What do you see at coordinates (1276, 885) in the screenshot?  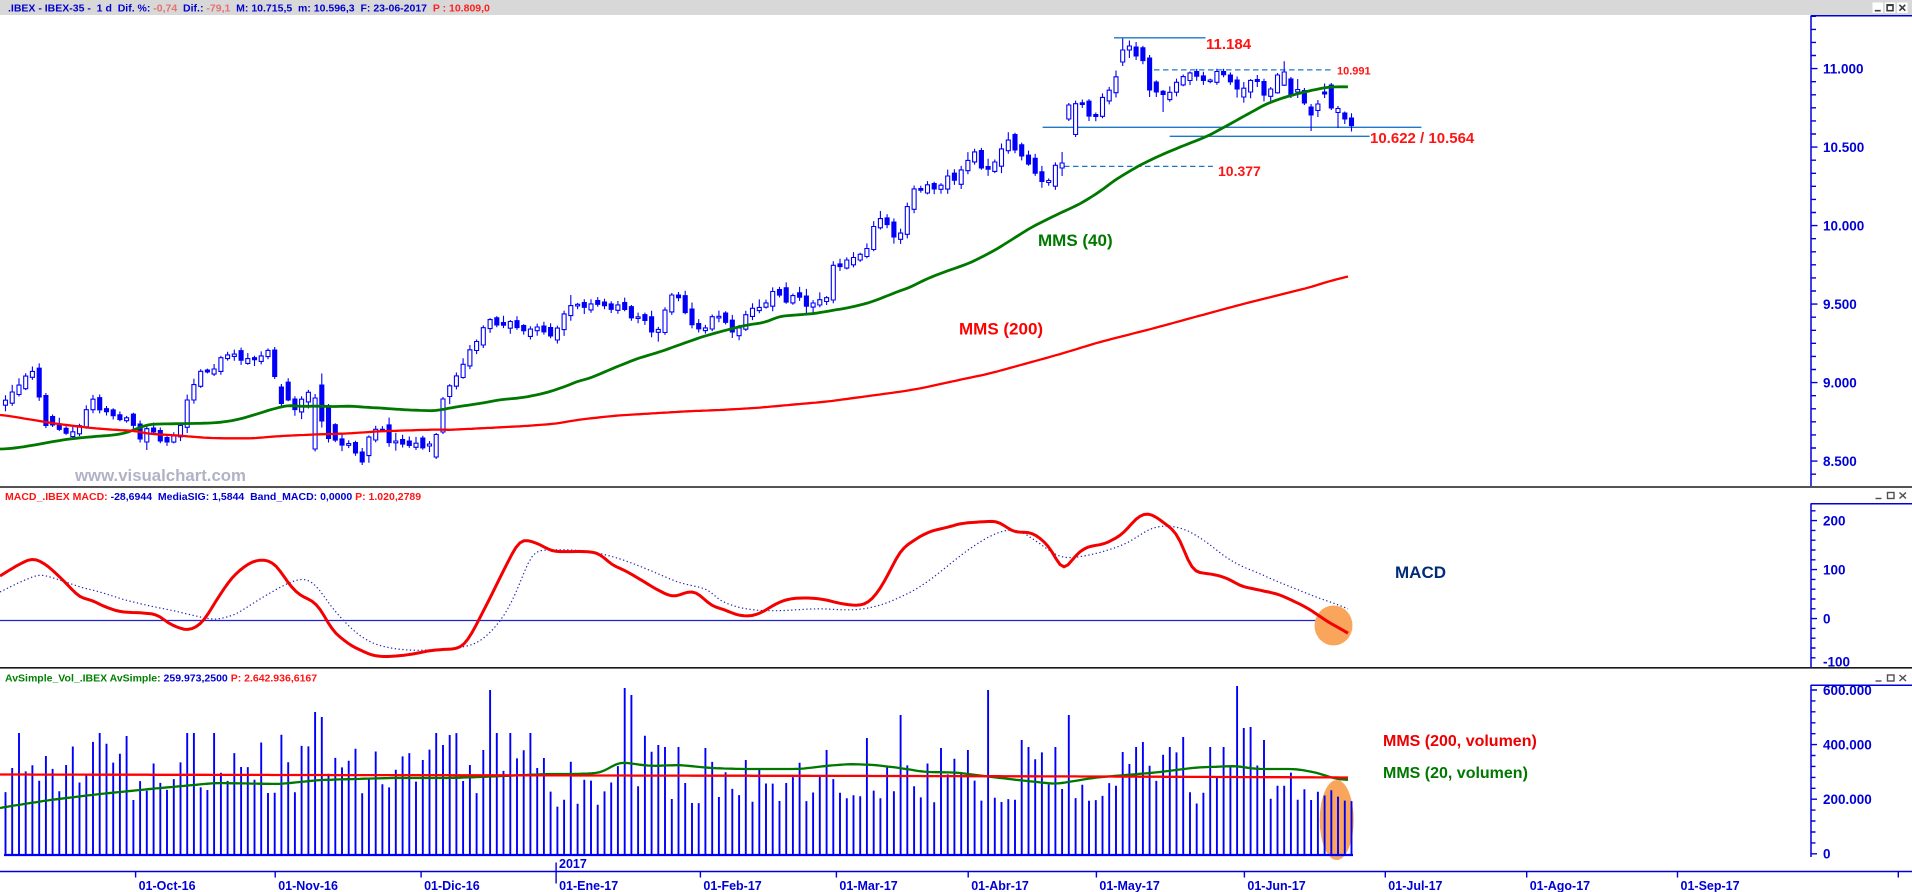 I see `svg-text: 01-Jun-17` at bounding box center [1276, 885].